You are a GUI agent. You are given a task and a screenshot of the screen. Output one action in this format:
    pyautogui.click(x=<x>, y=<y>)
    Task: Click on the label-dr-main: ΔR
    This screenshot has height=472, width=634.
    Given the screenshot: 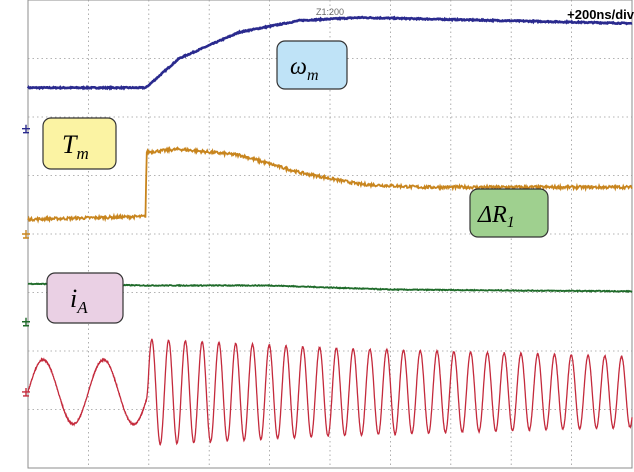 What is the action you would take?
    pyautogui.click(x=492, y=215)
    